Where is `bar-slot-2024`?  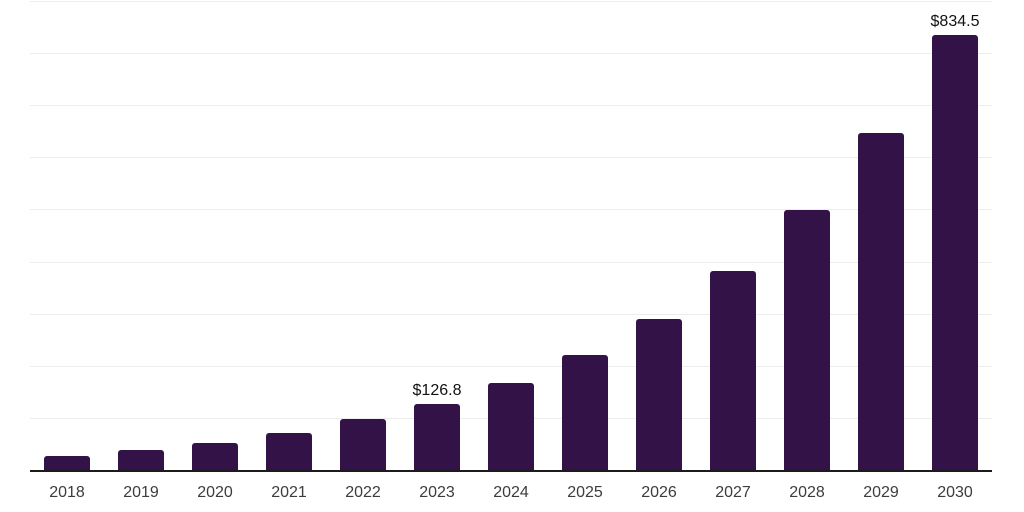
bar-slot-2024 is located at coordinates (511, 235).